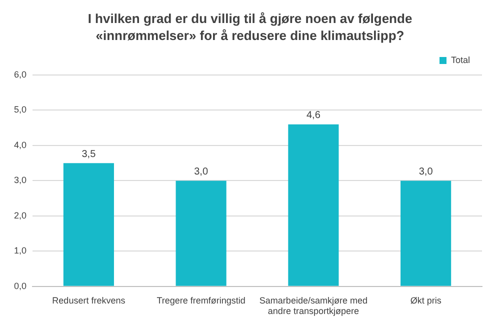 Image resolution: width=500 pixels, height=334 pixels. Describe the element at coordinates (20, 180) in the screenshot. I see `y-tick-label: 3,0` at that location.